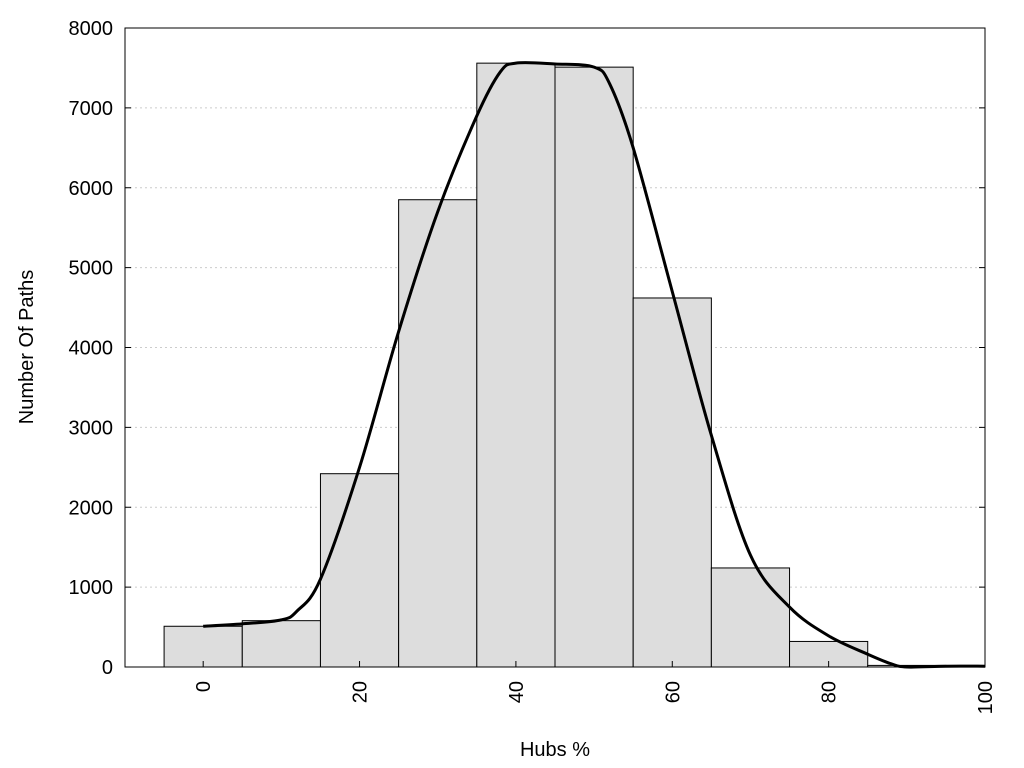  What do you see at coordinates (91, 269) in the screenshot?
I see `y-tick-label: 5000` at bounding box center [91, 269].